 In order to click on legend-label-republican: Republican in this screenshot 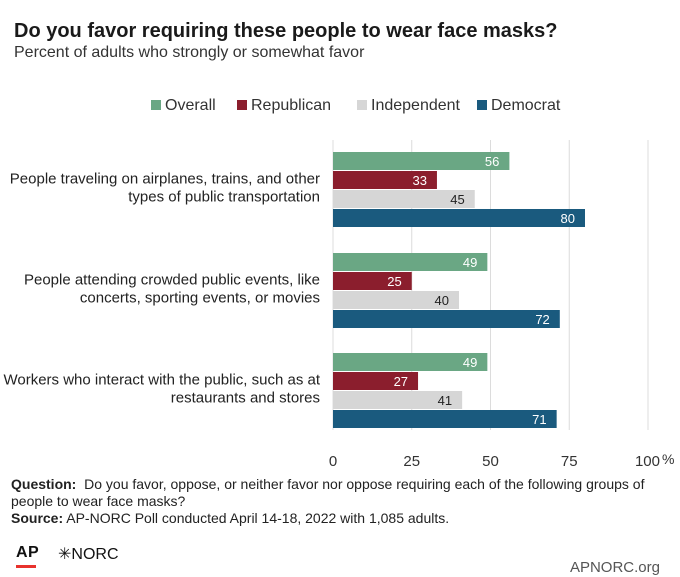, I will do `click(291, 105)`.